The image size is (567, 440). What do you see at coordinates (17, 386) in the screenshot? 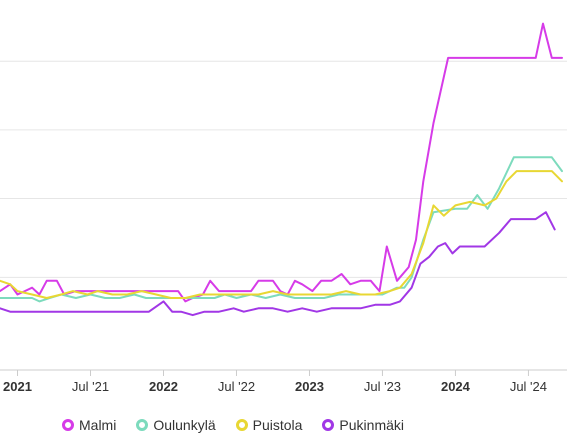
I see `x-tick-label: 2021` at bounding box center [17, 386].